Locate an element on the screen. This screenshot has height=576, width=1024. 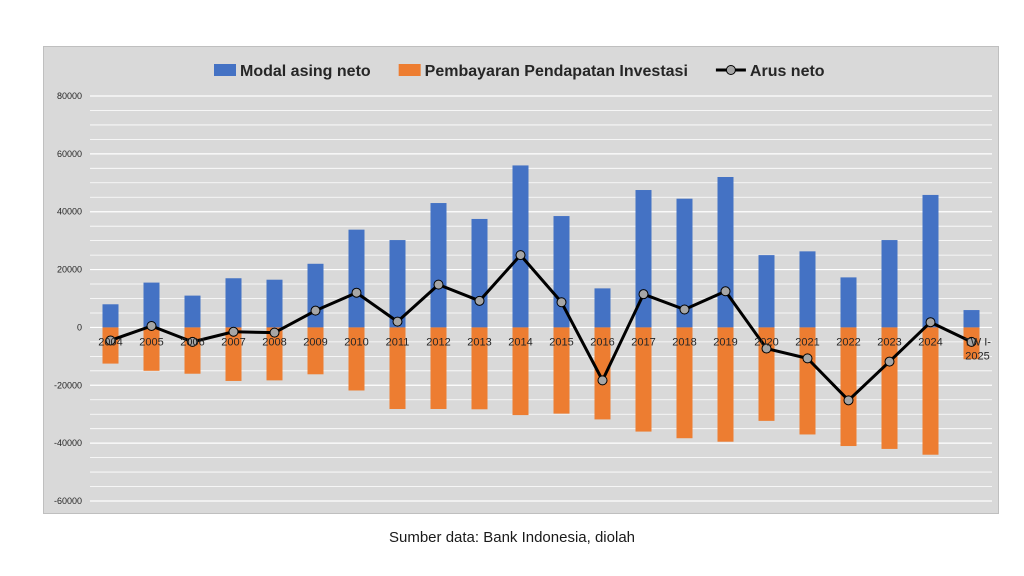
x-tick-label: 2005 is located at coordinates (151, 342).